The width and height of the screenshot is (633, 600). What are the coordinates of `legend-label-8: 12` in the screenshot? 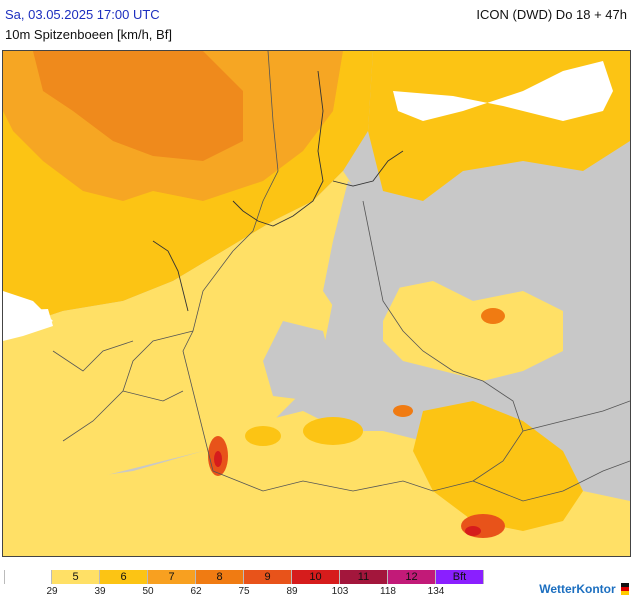 It's located at (411, 577).